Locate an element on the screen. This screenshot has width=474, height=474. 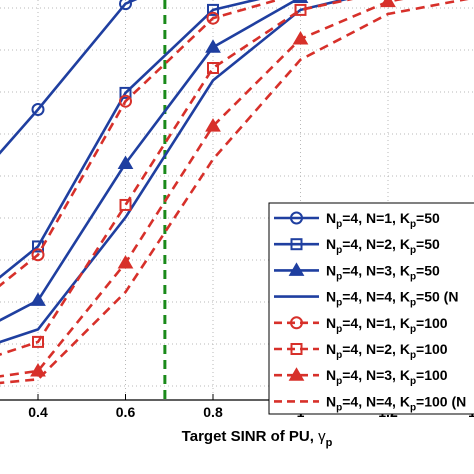
legend-label: Np=4, N=2, Kp=50 is located at coordinates (383, 246).